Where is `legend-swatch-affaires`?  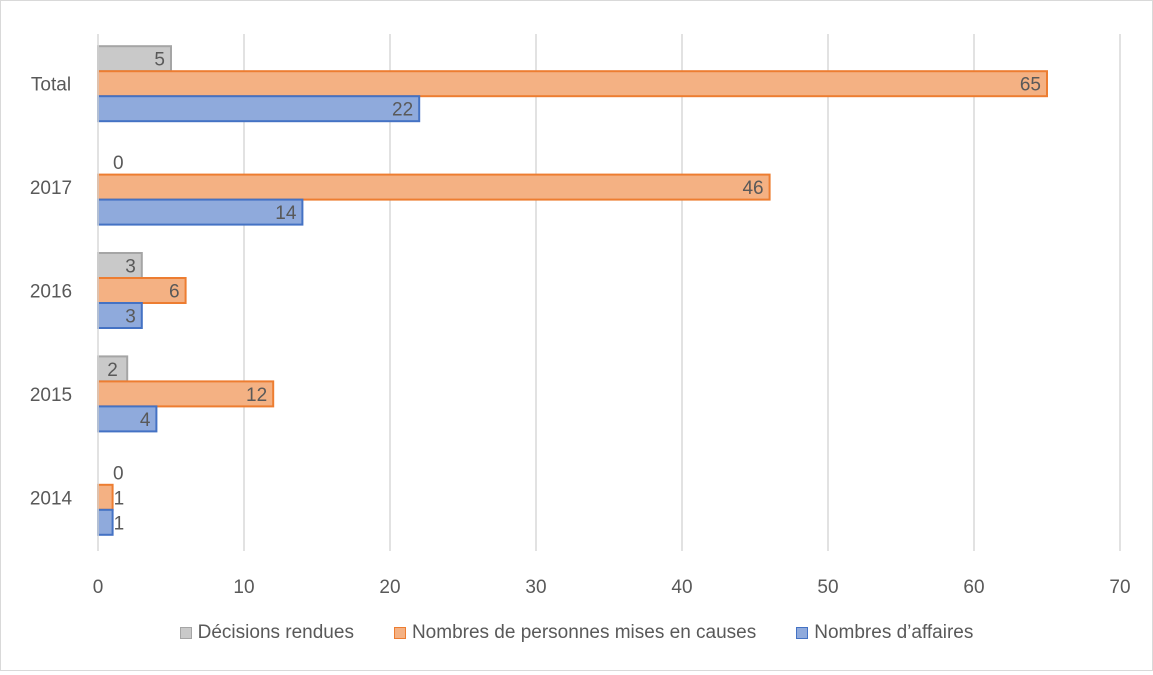
legend-swatch-affaires is located at coordinates (802, 633).